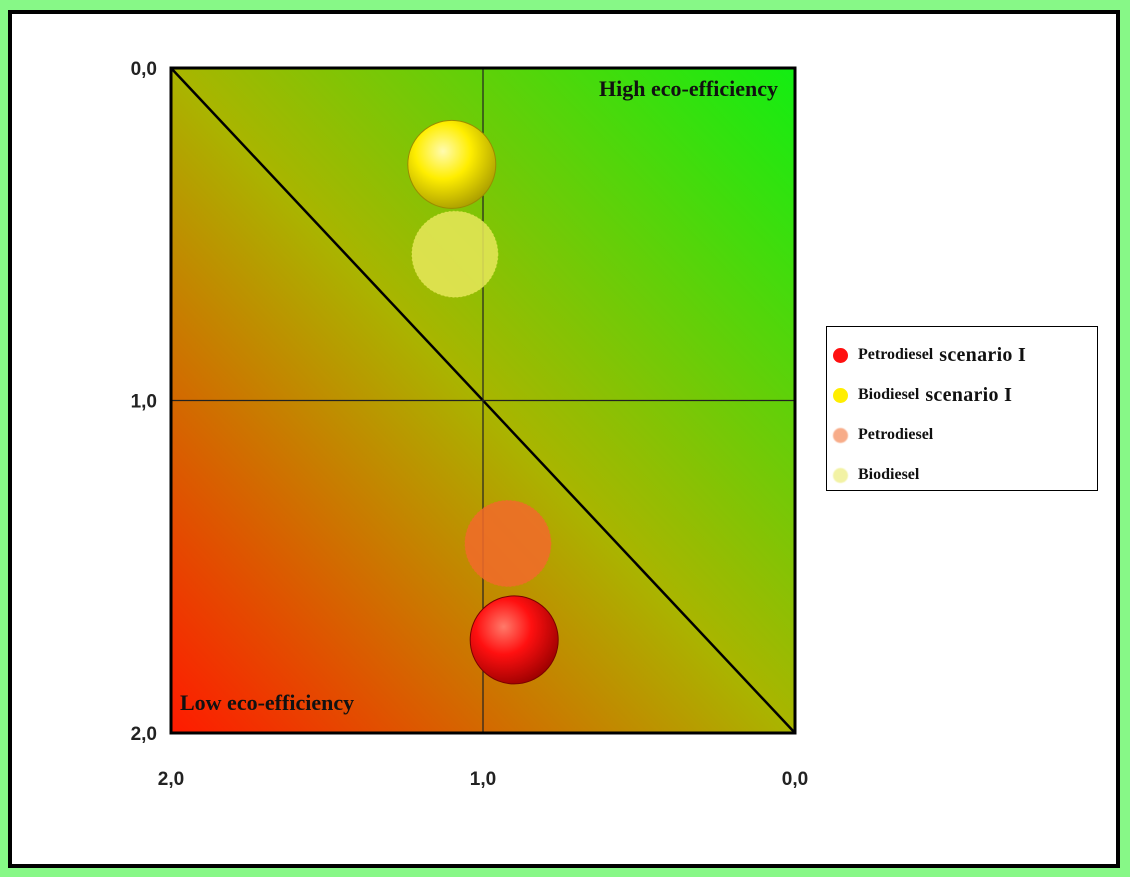  Describe the element at coordinates (965, 435) in the screenshot. I see `legend-item: Petrodiesel` at that location.